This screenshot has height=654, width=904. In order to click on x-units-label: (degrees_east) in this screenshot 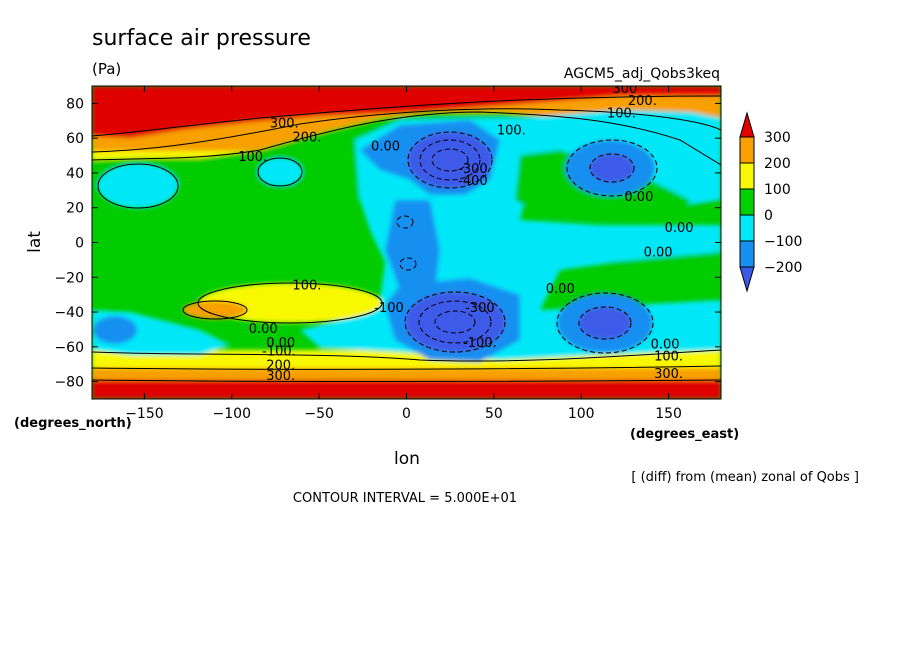, I will do `click(684, 434)`.